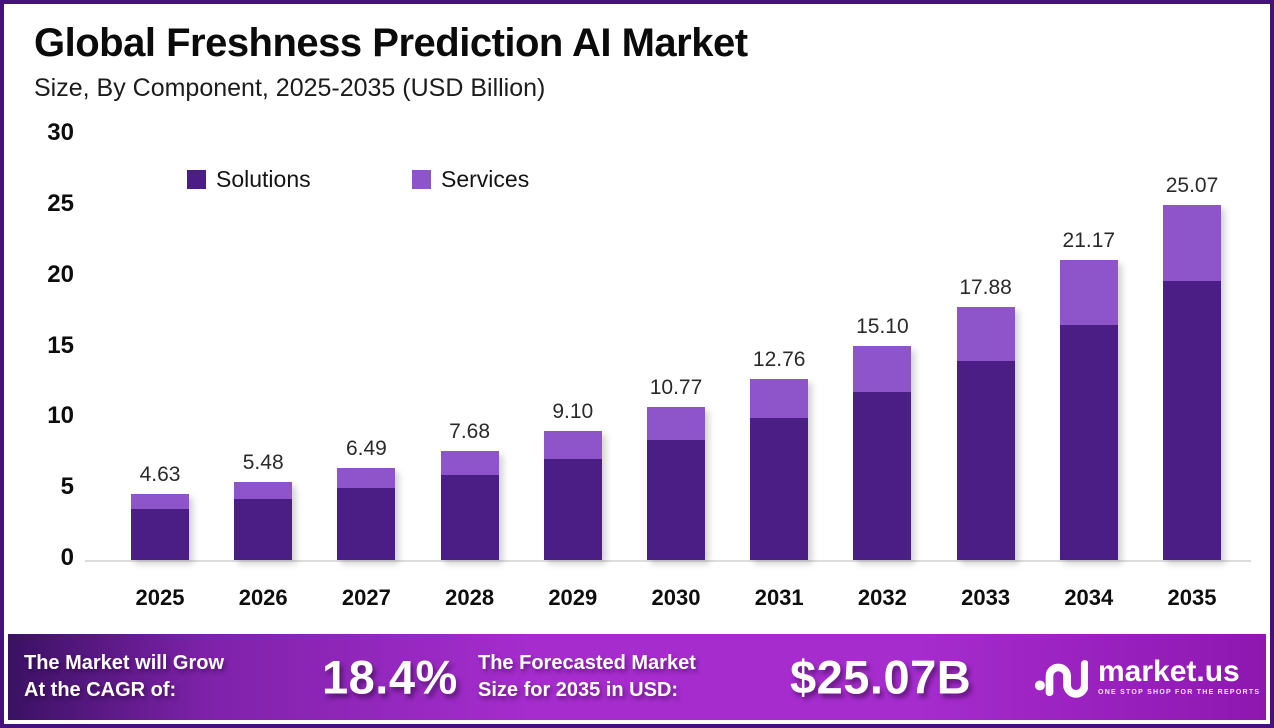 The height and width of the screenshot is (728, 1274). What do you see at coordinates (587, 663) in the screenshot?
I see `forecast-label-line1: The Forecasted Market` at bounding box center [587, 663].